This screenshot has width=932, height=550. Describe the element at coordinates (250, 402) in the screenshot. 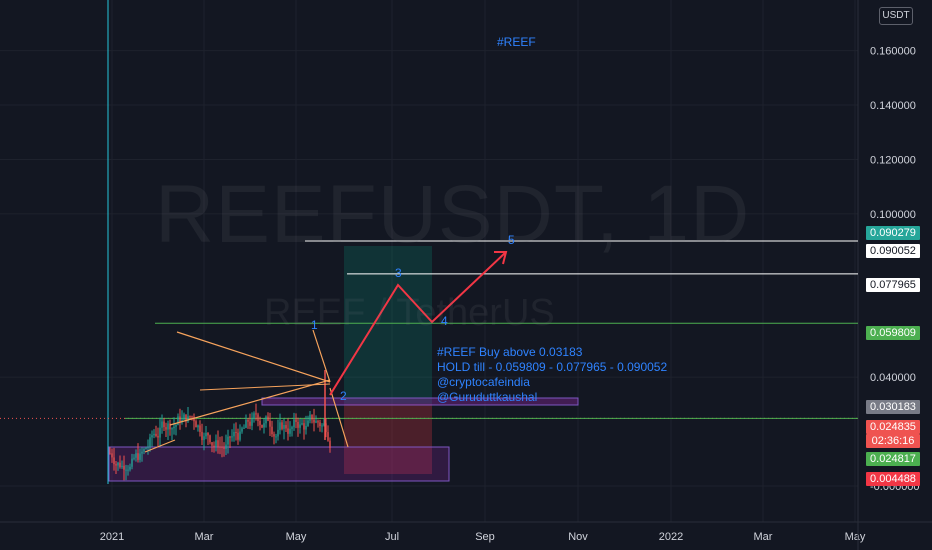

I see `wedge-lower` at that location.